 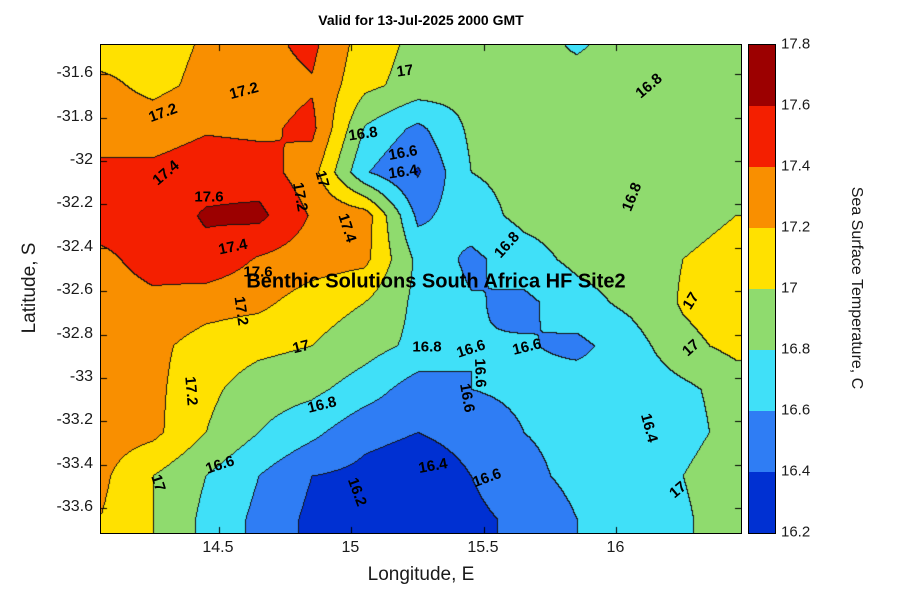 I want to click on y-tick-label: -31.8, so click(x=74, y=116).